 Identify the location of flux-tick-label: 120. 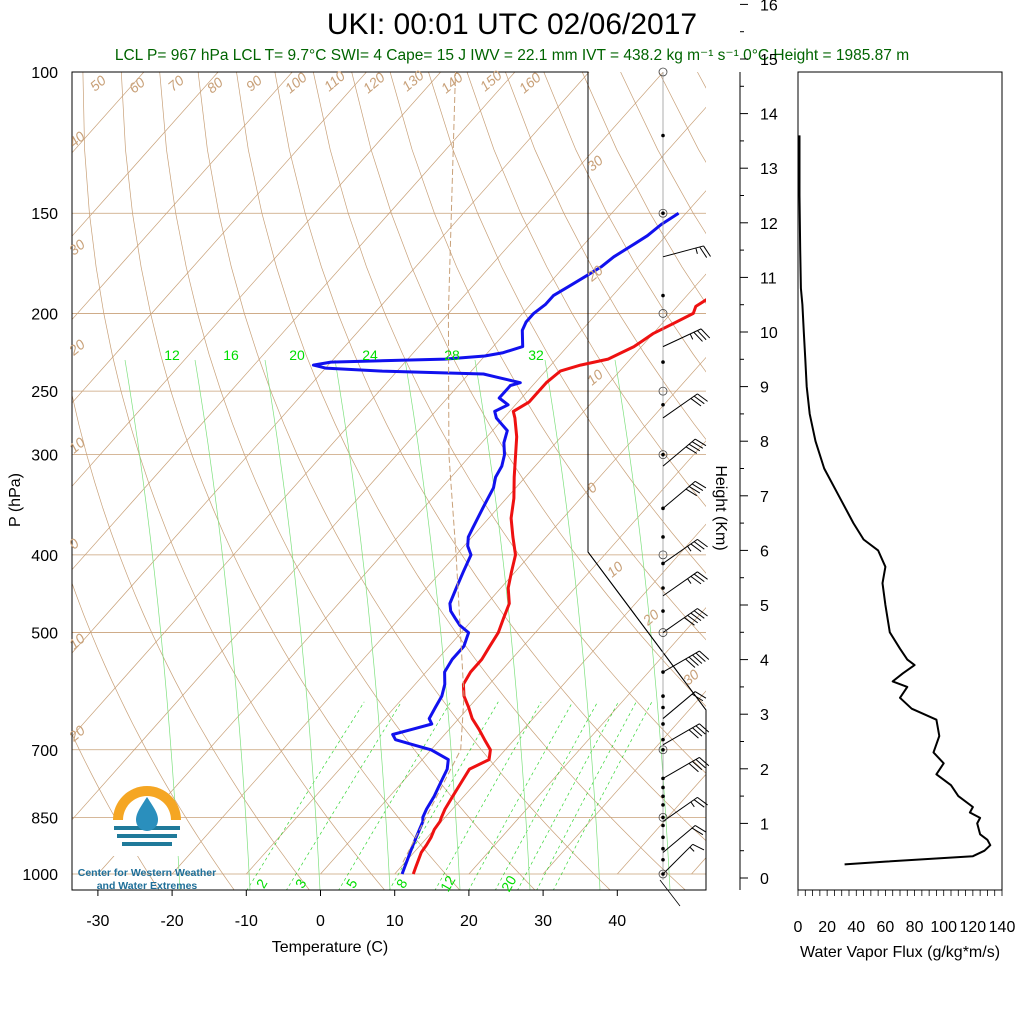
(973, 927).